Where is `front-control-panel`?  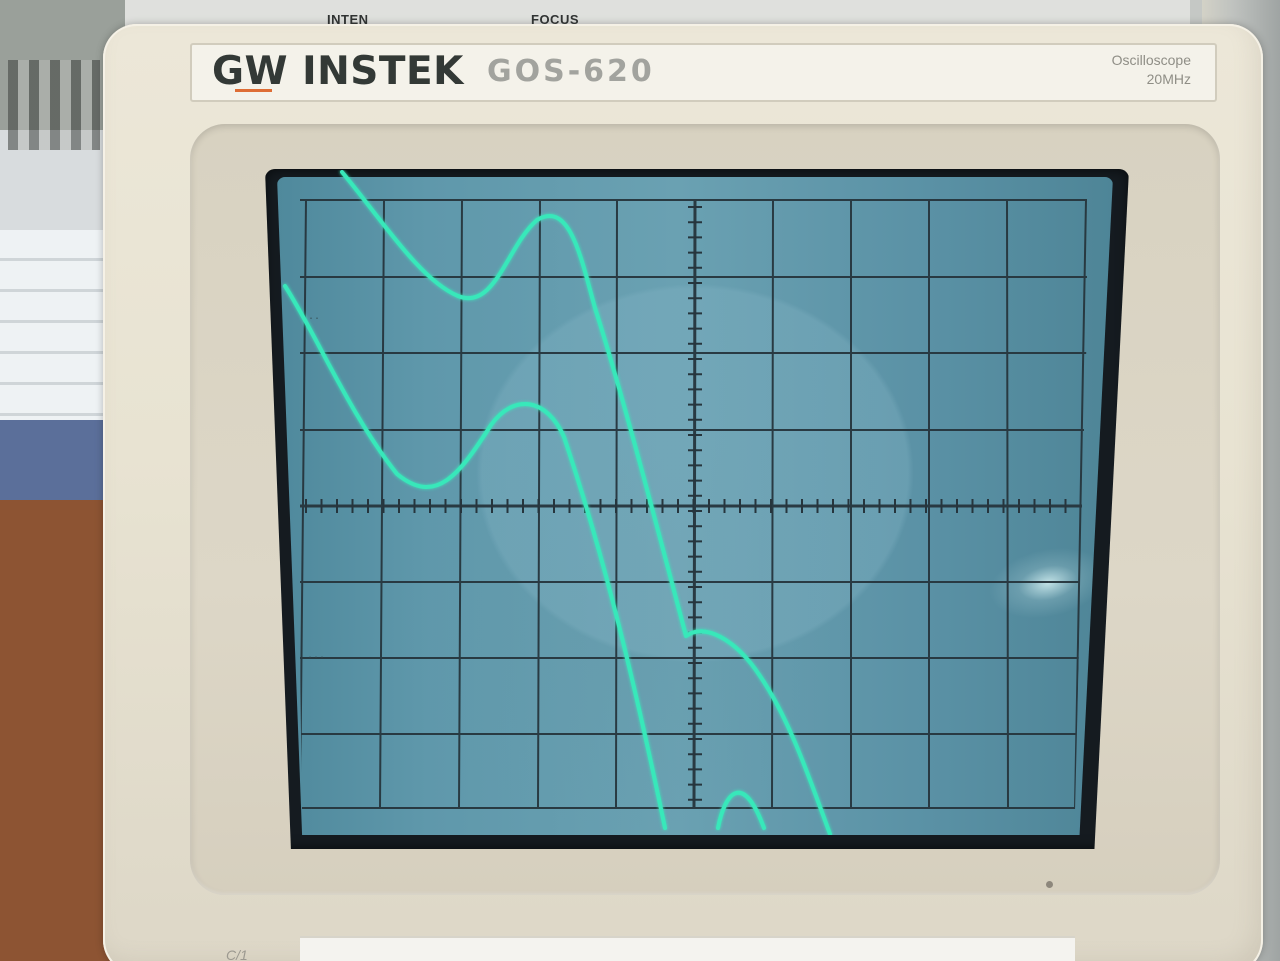 front-control-panel is located at coordinates (687, 948).